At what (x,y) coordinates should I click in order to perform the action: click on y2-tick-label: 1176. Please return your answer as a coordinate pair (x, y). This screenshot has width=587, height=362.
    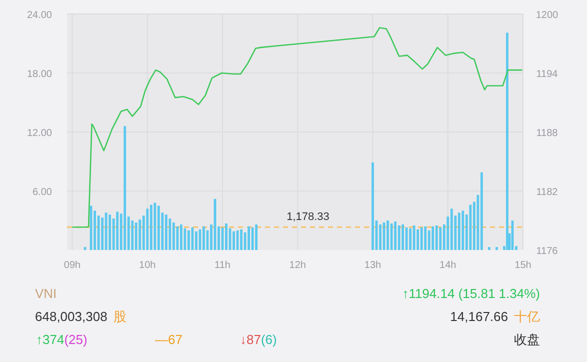
    Looking at the image, I should click on (547, 251).